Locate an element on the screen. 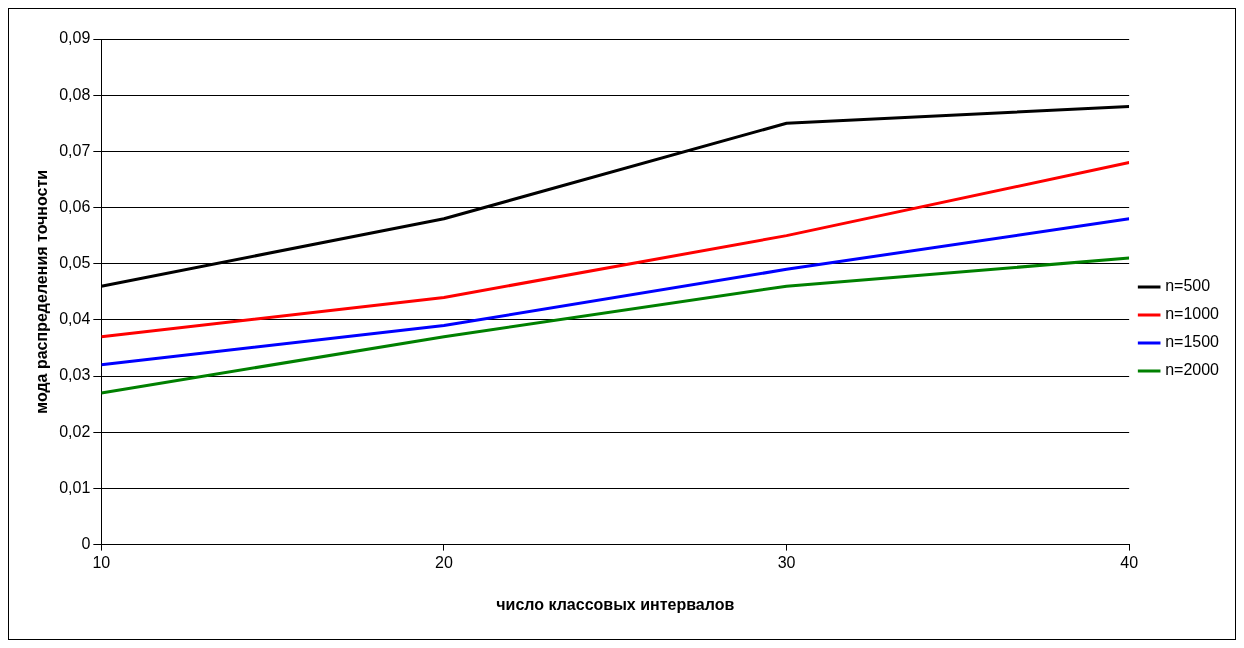  legend-label: n=1500 is located at coordinates (1192, 342).